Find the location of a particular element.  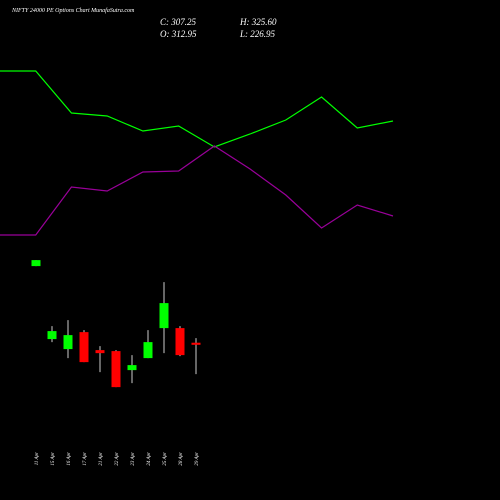

x-tick-label: 16 Apr is located at coordinates (69, 459).